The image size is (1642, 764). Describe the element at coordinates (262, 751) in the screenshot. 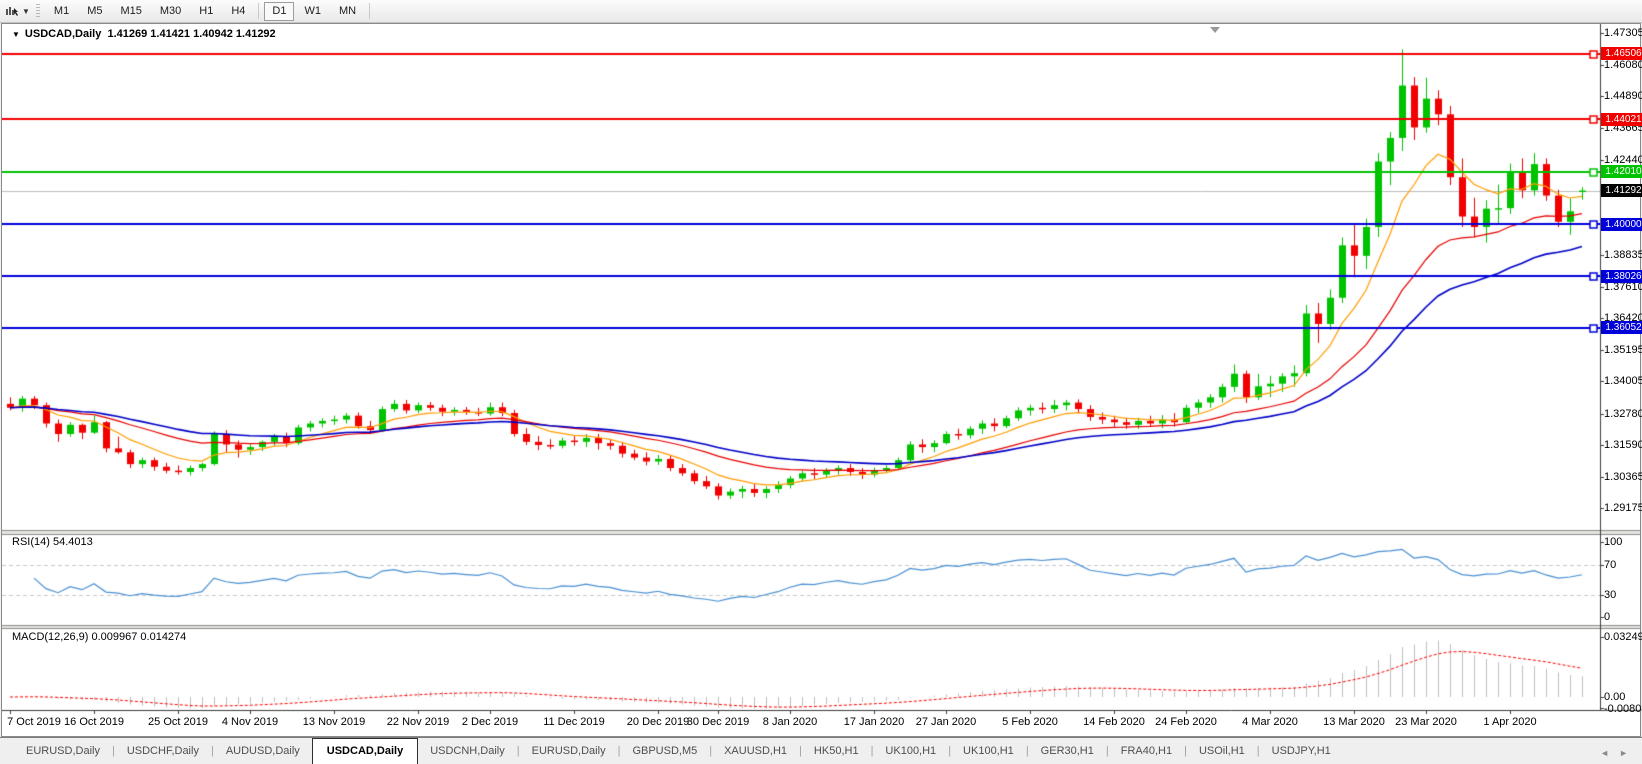

I see `chart-tab-audusd-daily: AUDUSD,Daily` at that location.